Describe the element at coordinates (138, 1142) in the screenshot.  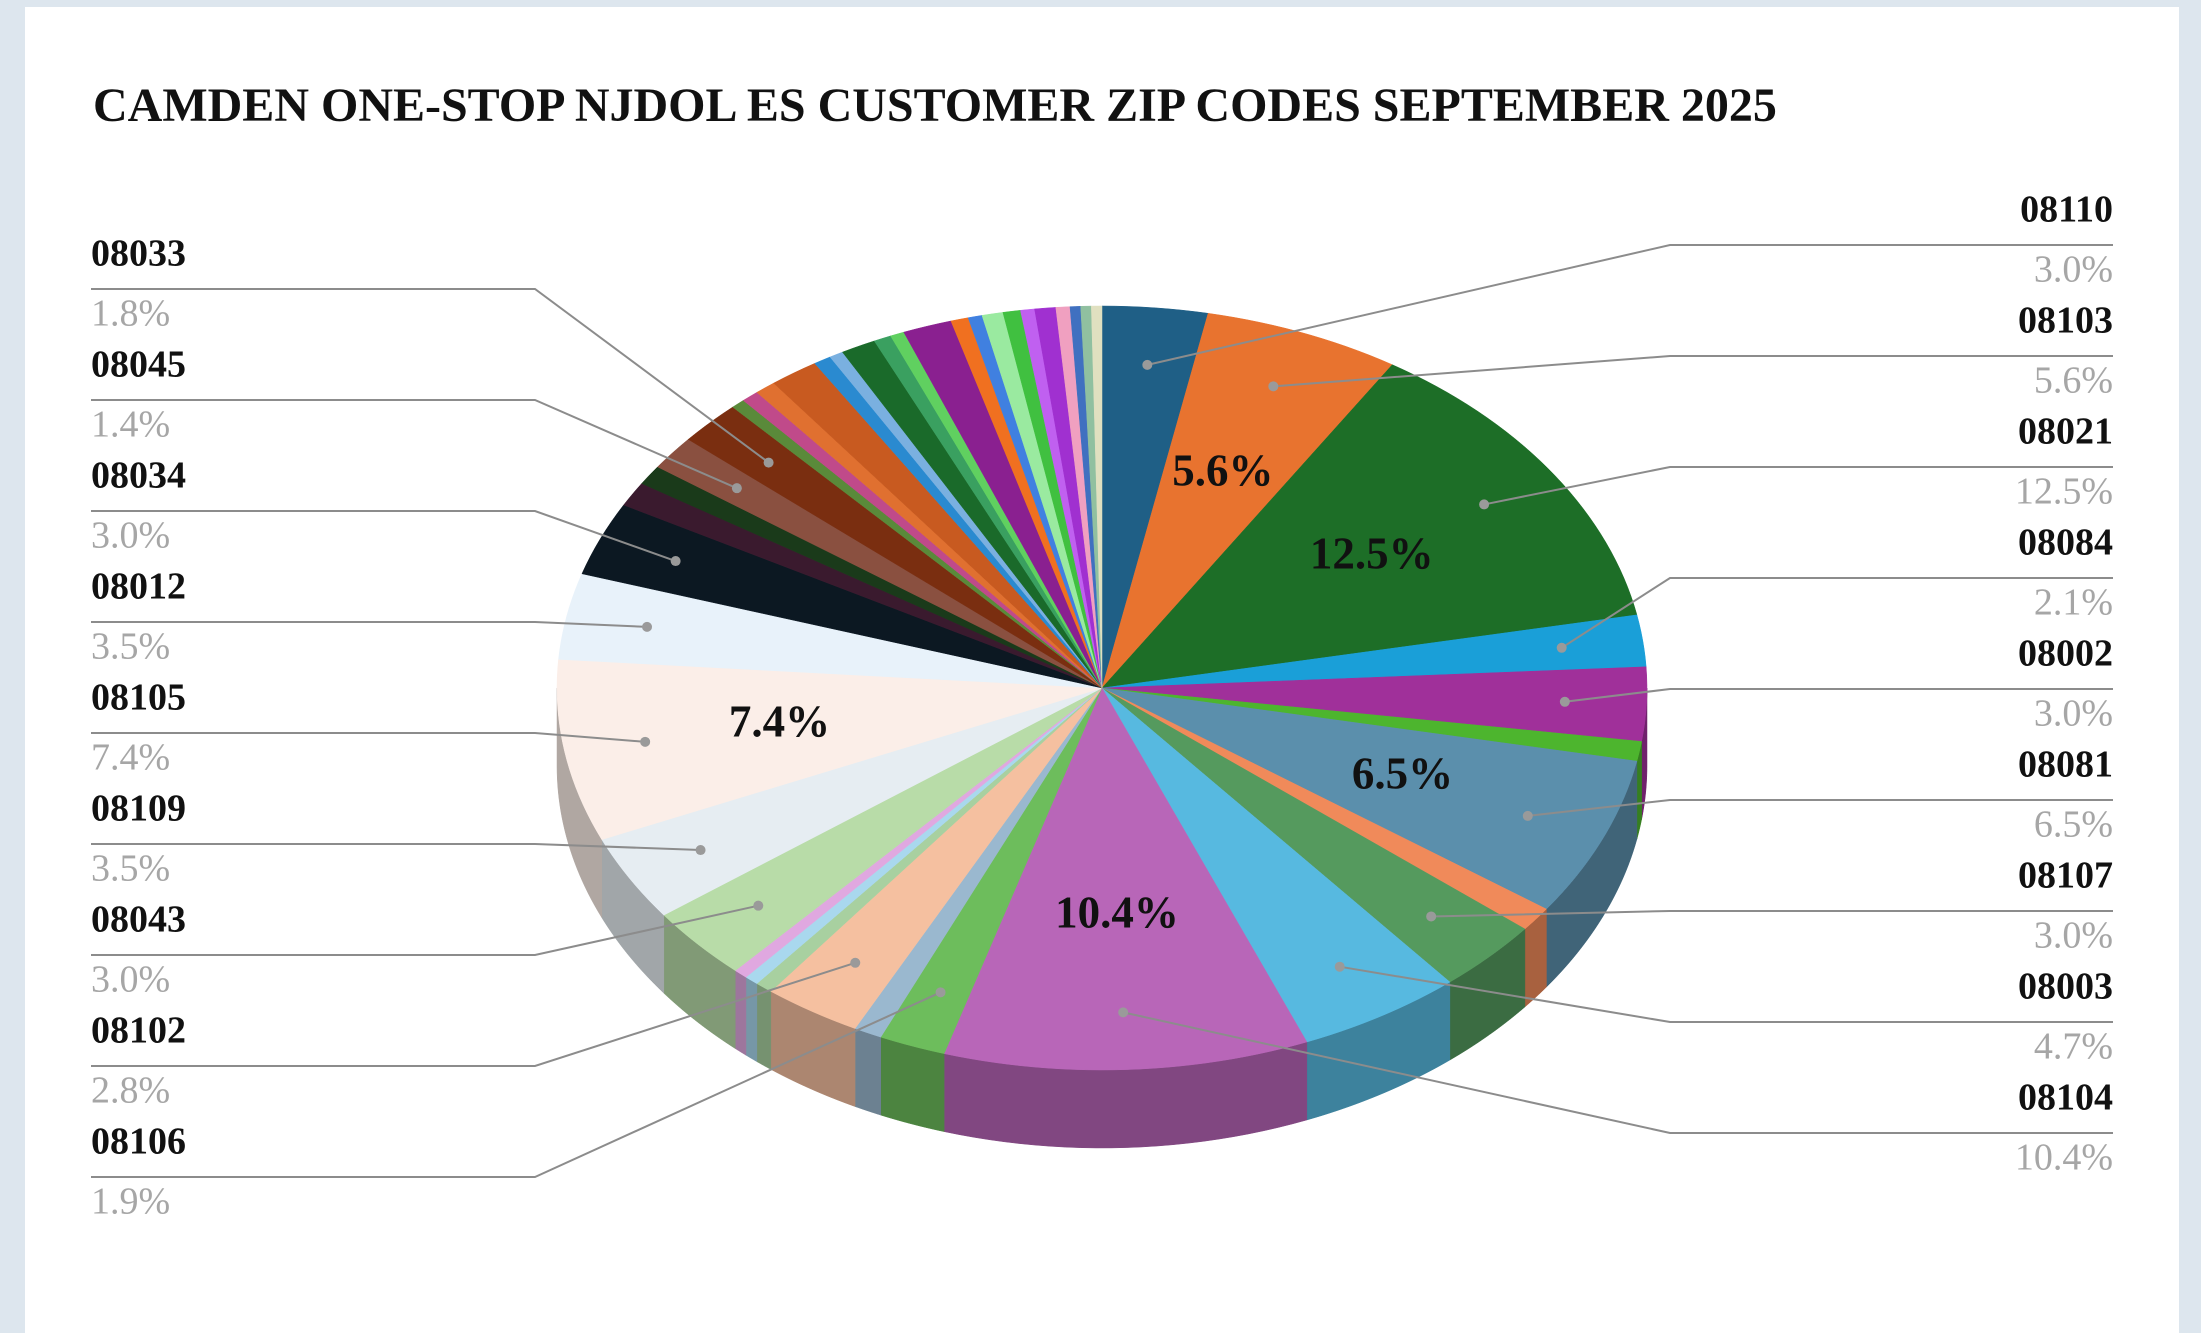
I see `label-name: 08106` at that location.